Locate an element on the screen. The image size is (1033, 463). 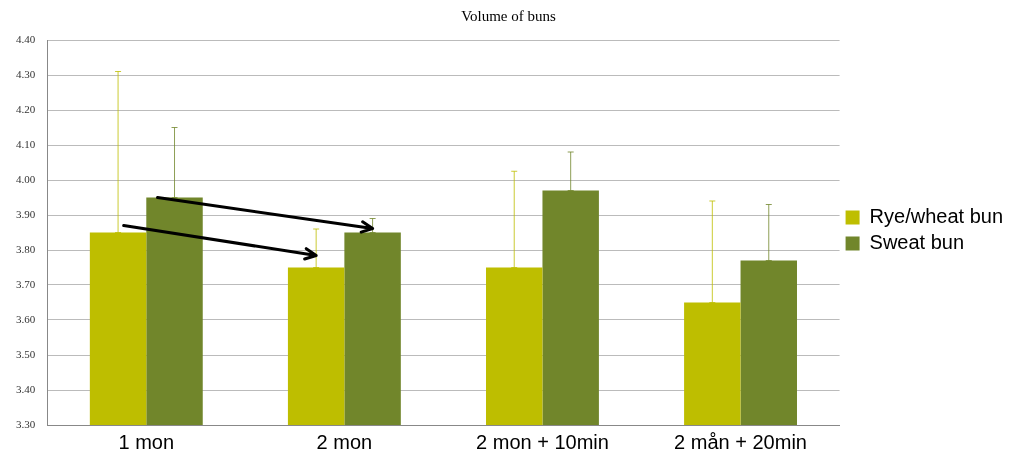
y-tick-label: 4.40 is located at coordinates (26, 38).